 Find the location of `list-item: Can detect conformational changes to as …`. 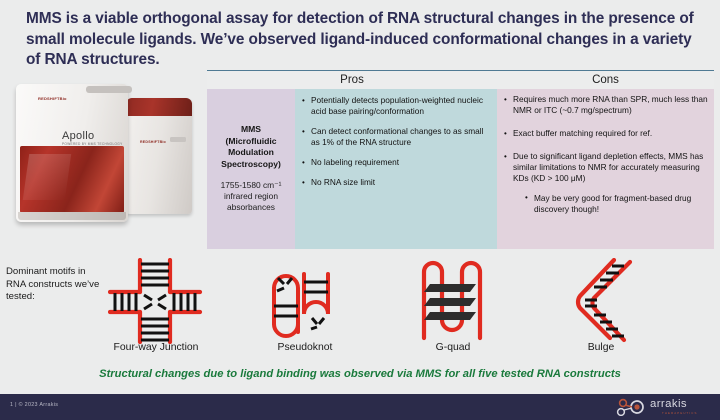

list-item: Can detect conformational changes to as … is located at coordinates (397, 137).